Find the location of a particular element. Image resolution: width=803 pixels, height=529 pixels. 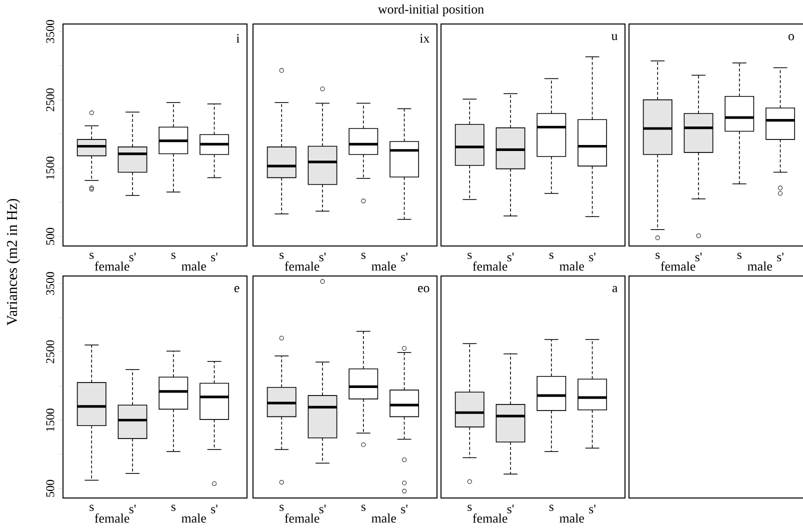

text: a is located at coordinates (615, 289).